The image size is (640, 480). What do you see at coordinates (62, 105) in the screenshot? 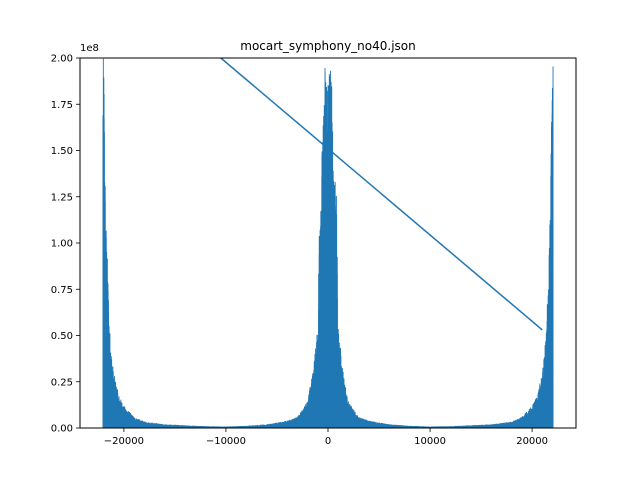
I see `y-tick-label: 1.75` at bounding box center [62, 105].